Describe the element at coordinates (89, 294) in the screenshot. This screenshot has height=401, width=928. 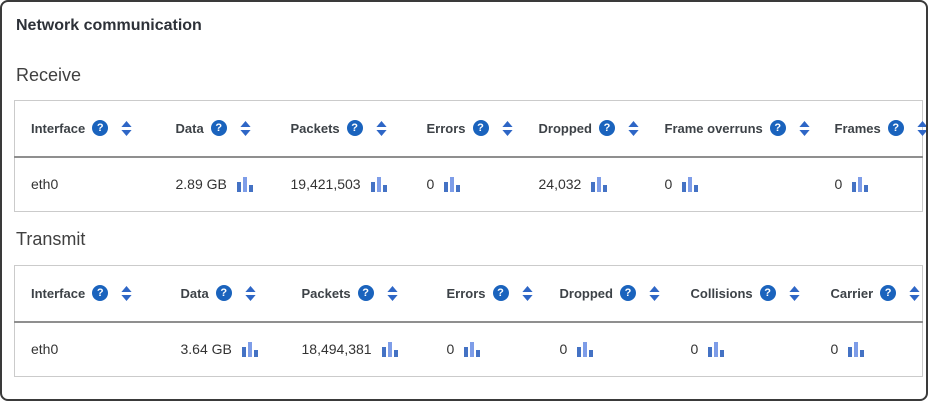
I see `transmit-column-header-interface: Interface ?` at that location.